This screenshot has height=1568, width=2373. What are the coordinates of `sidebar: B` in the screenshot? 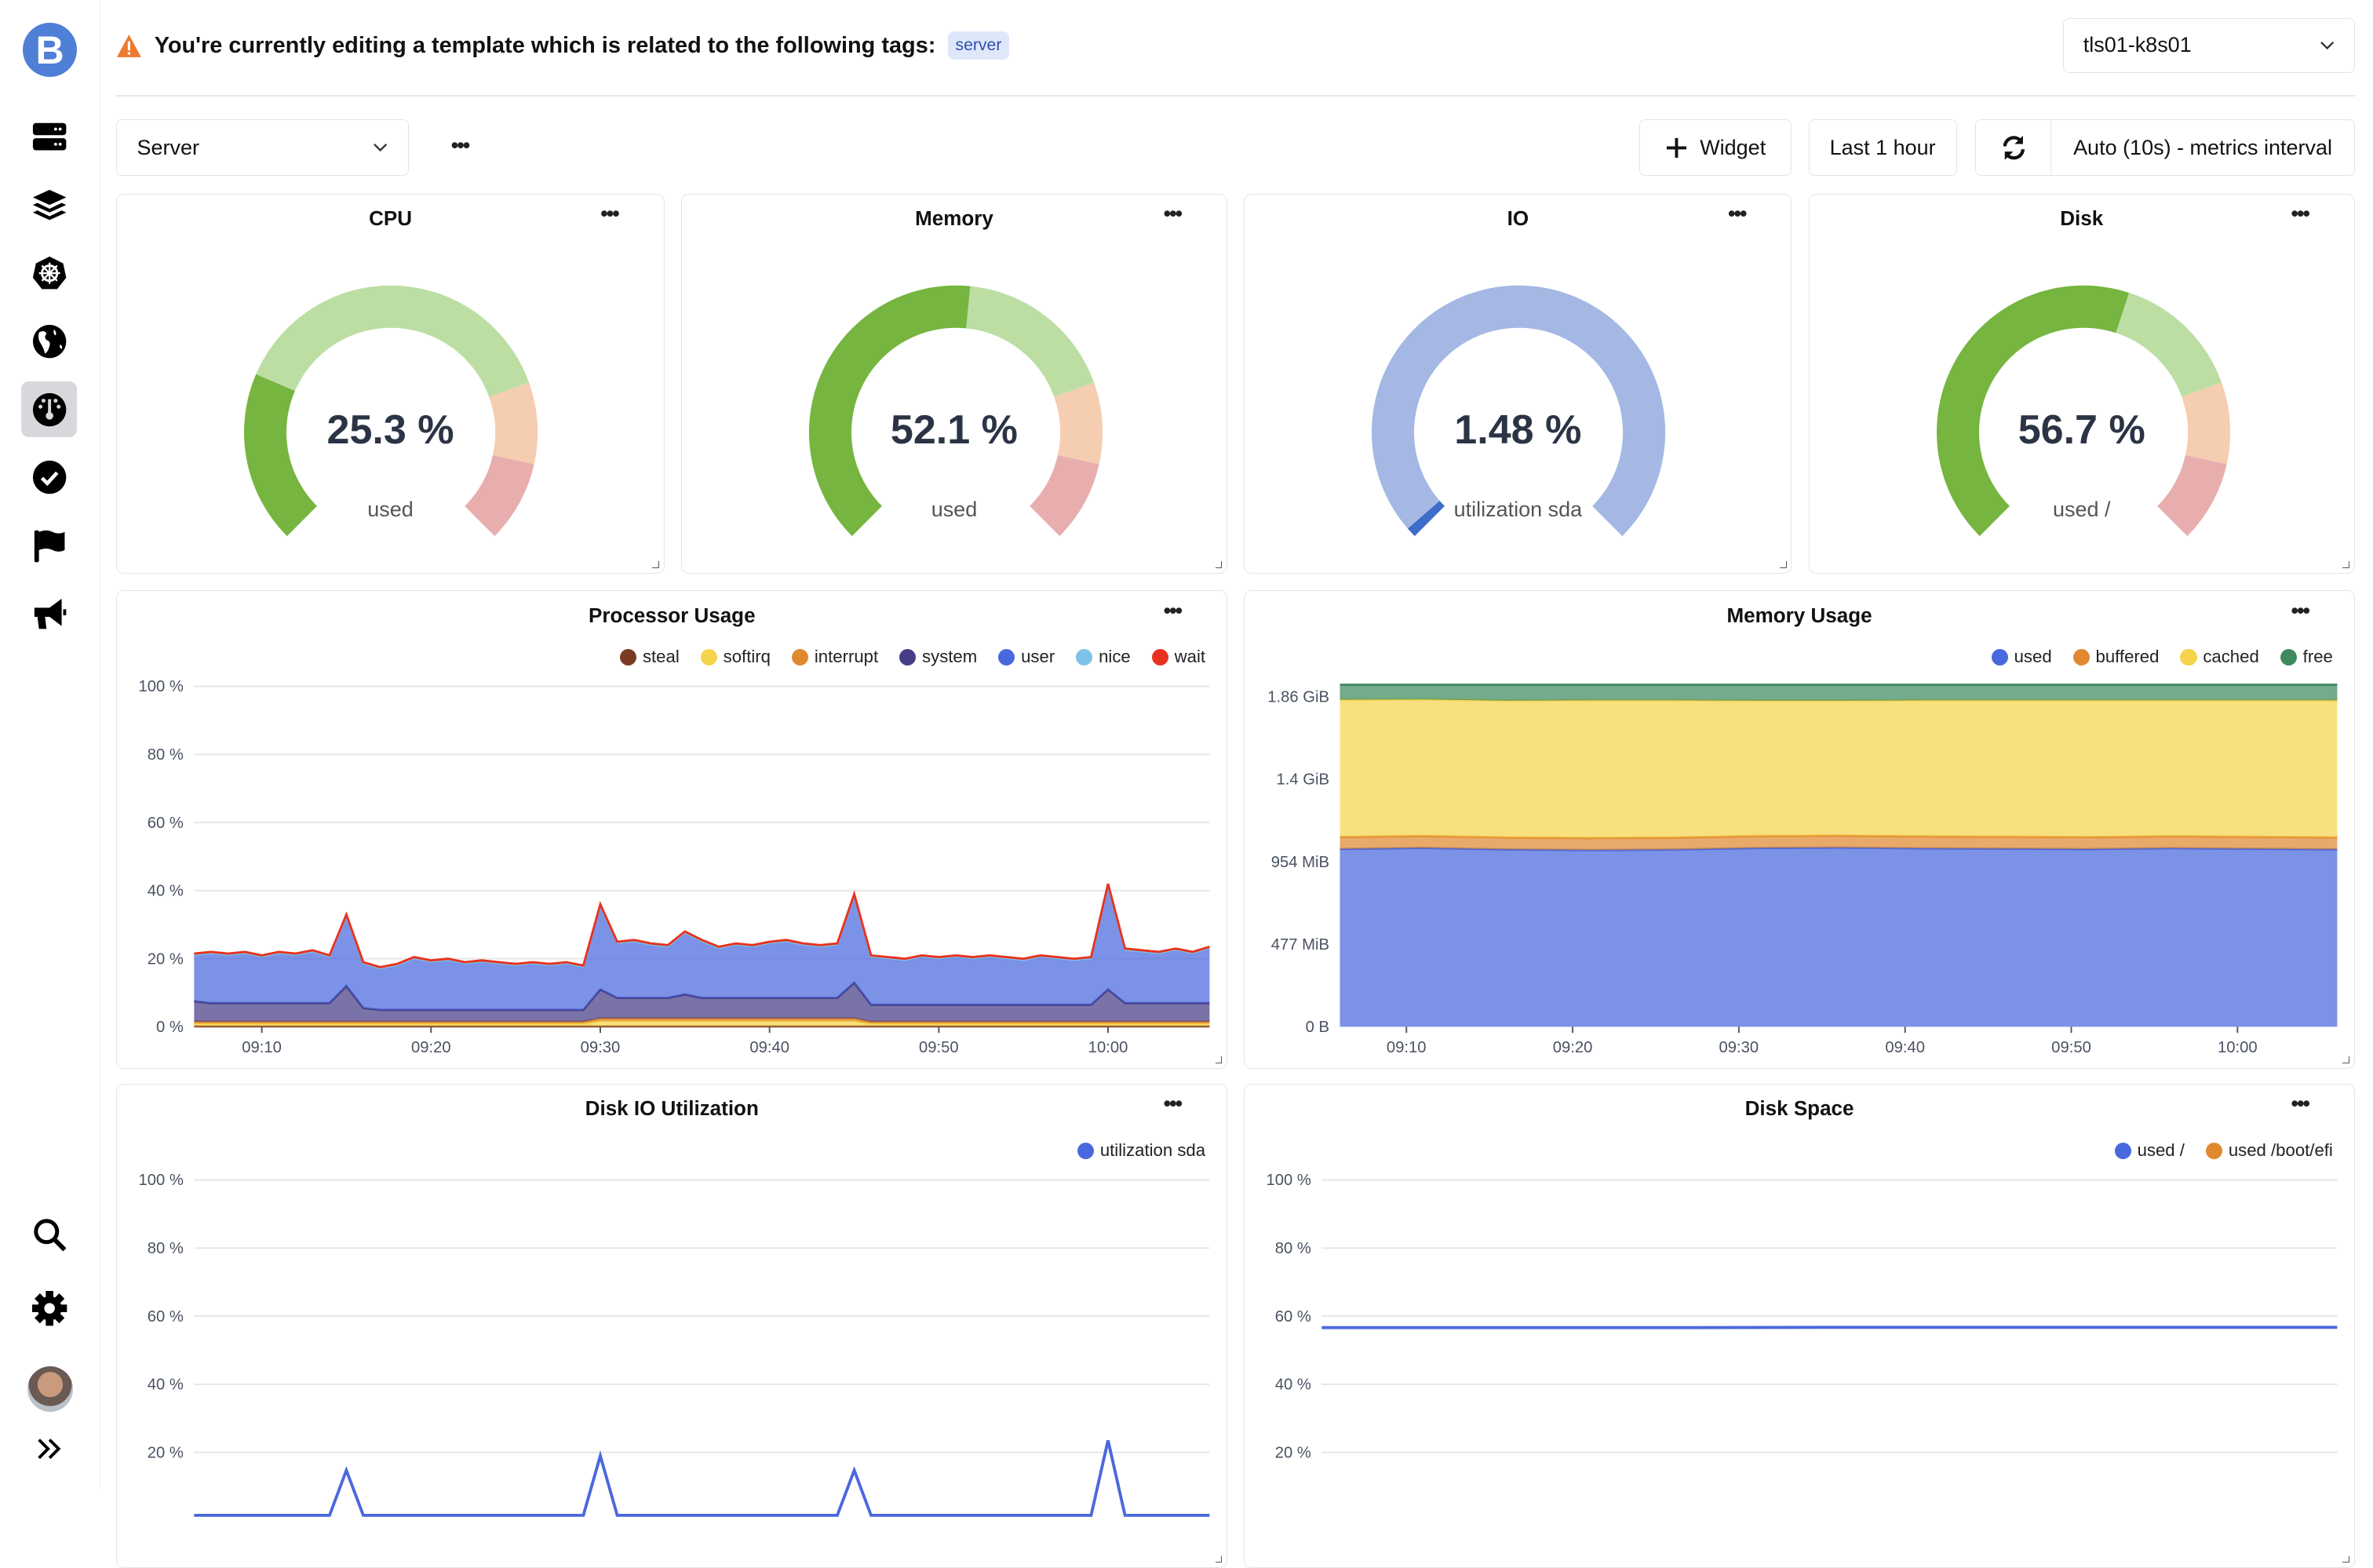 It's located at (50, 745).